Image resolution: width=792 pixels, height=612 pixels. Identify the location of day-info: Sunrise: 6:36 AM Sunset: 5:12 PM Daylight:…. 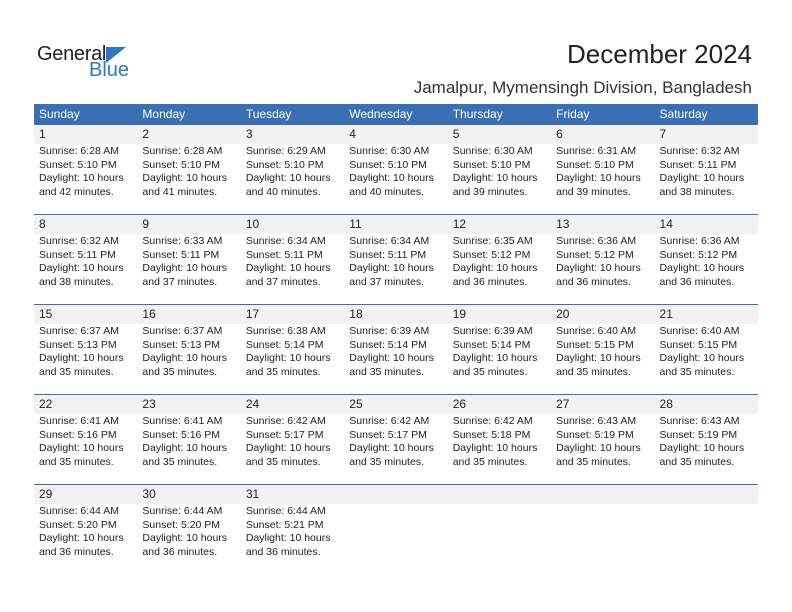
(706, 261).